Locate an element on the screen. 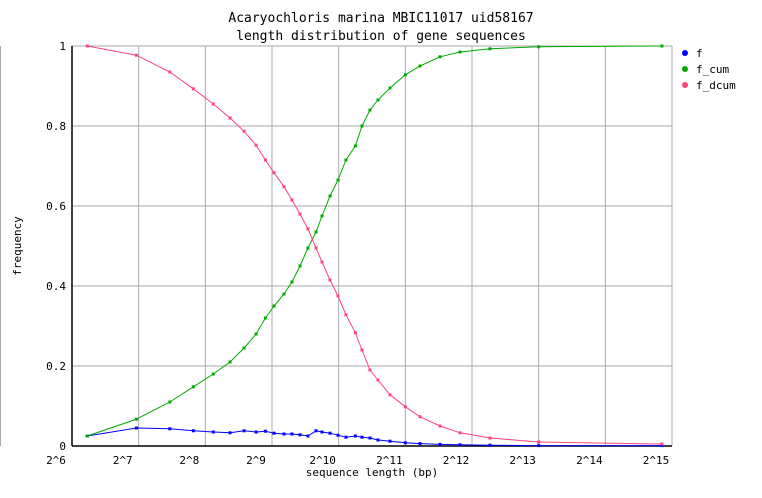 This screenshot has height=498, width=762. x-tick-label: 2^14 is located at coordinates (589, 460).